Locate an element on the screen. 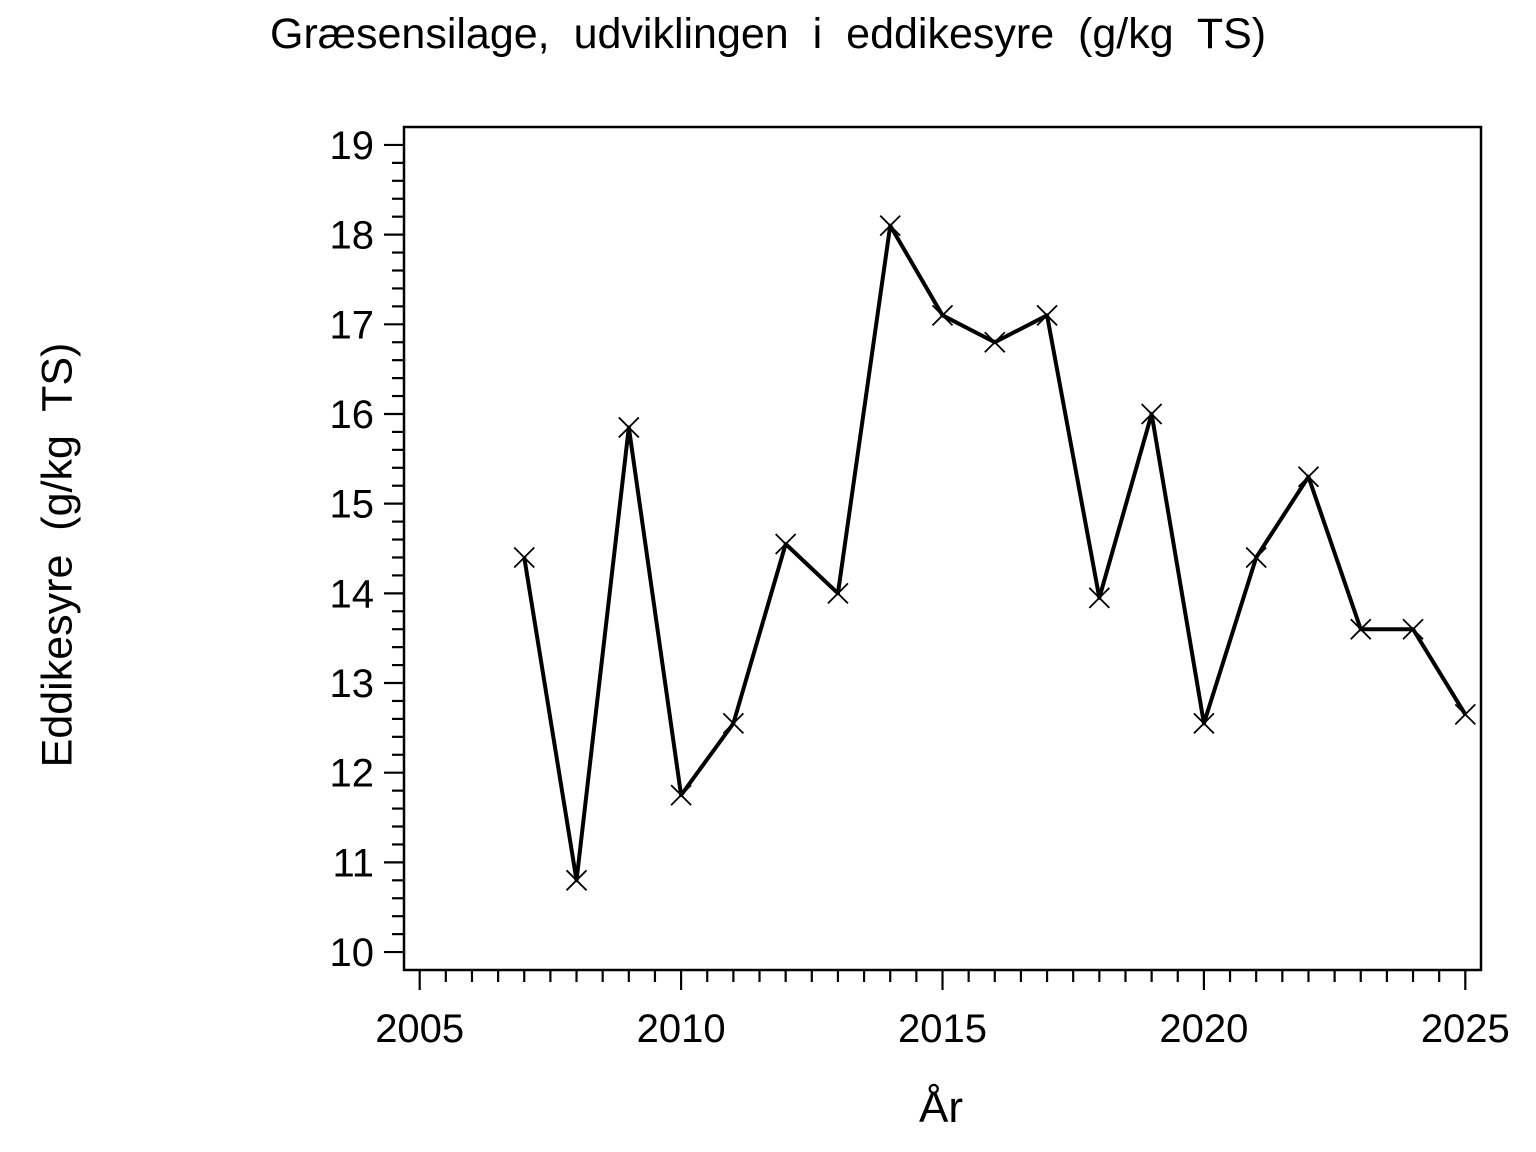  y-axis-ticks is located at coordinates (394, 548).